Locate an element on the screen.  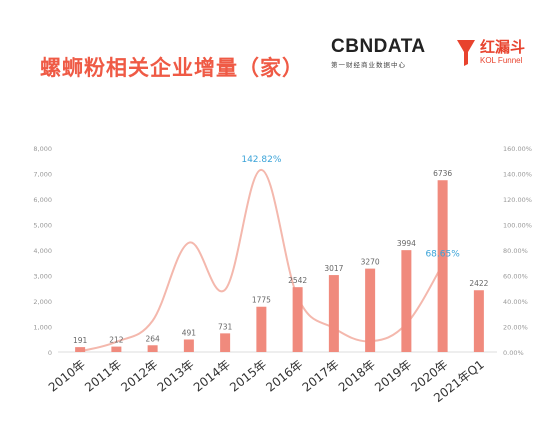
bar-value-label: 3270 is located at coordinates (370, 262).